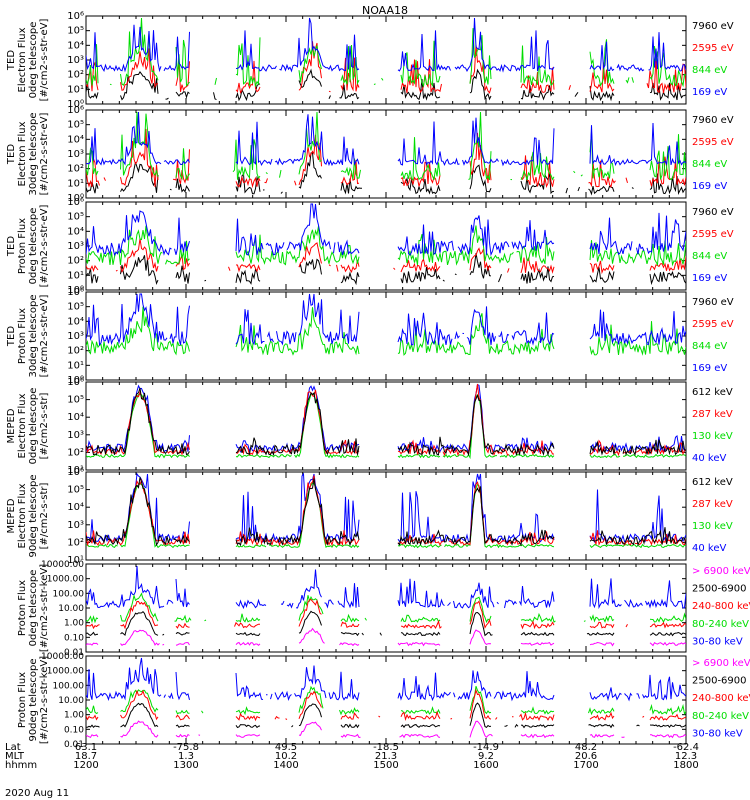 This screenshot has height=800, width=750. I want to click on x-tick-label: -62.4, so click(686, 747).